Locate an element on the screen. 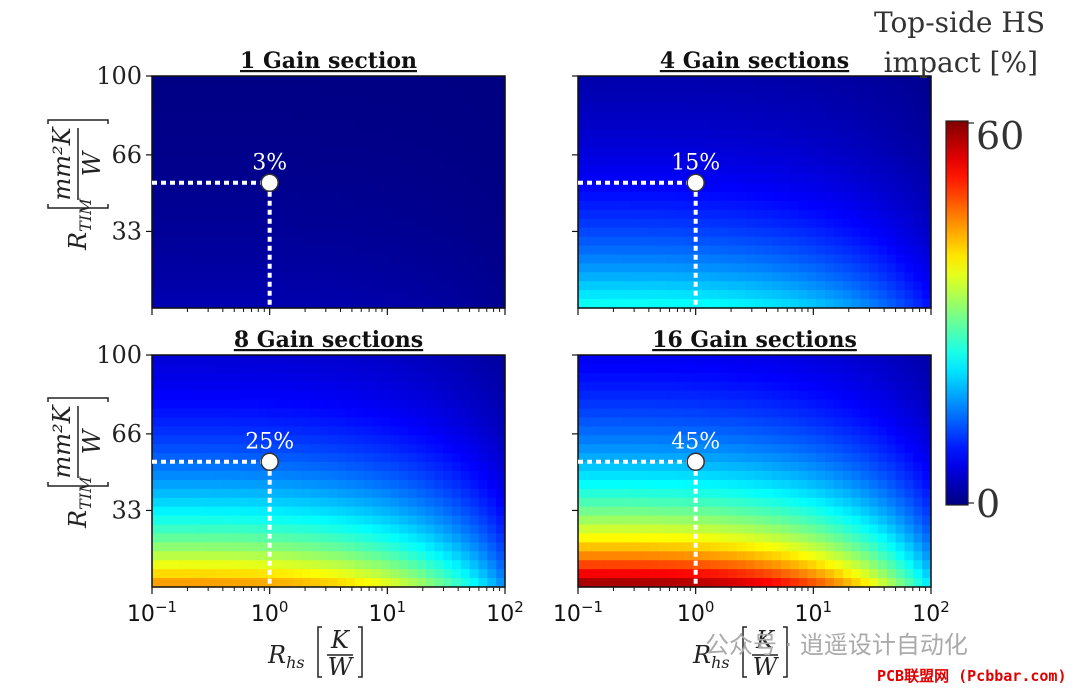 This screenshot has height=688, width=1080. x-tick-exp: 2 is located at coordinates (945, 607).